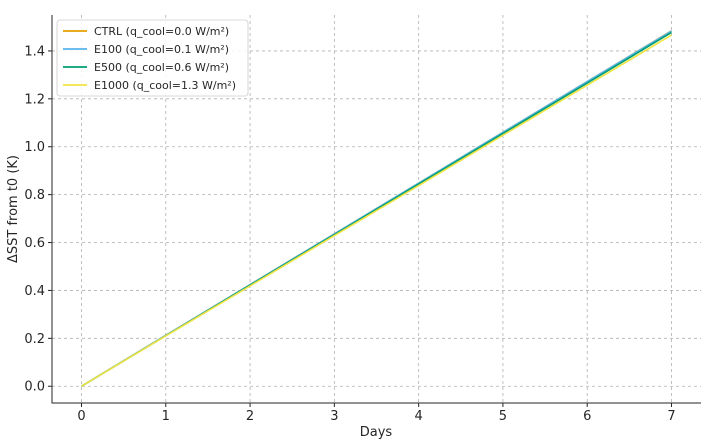 The image size is (714, 439). What do you see at coordinates (34, 147) in the screenshot?
I see `y-tick-label: 1.0` at bounding box center [34, 147].